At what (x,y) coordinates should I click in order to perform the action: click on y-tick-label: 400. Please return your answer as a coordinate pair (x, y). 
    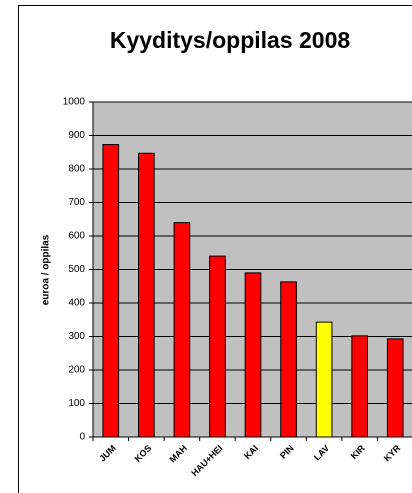
    Looking at the image, I should click on (76, 303).